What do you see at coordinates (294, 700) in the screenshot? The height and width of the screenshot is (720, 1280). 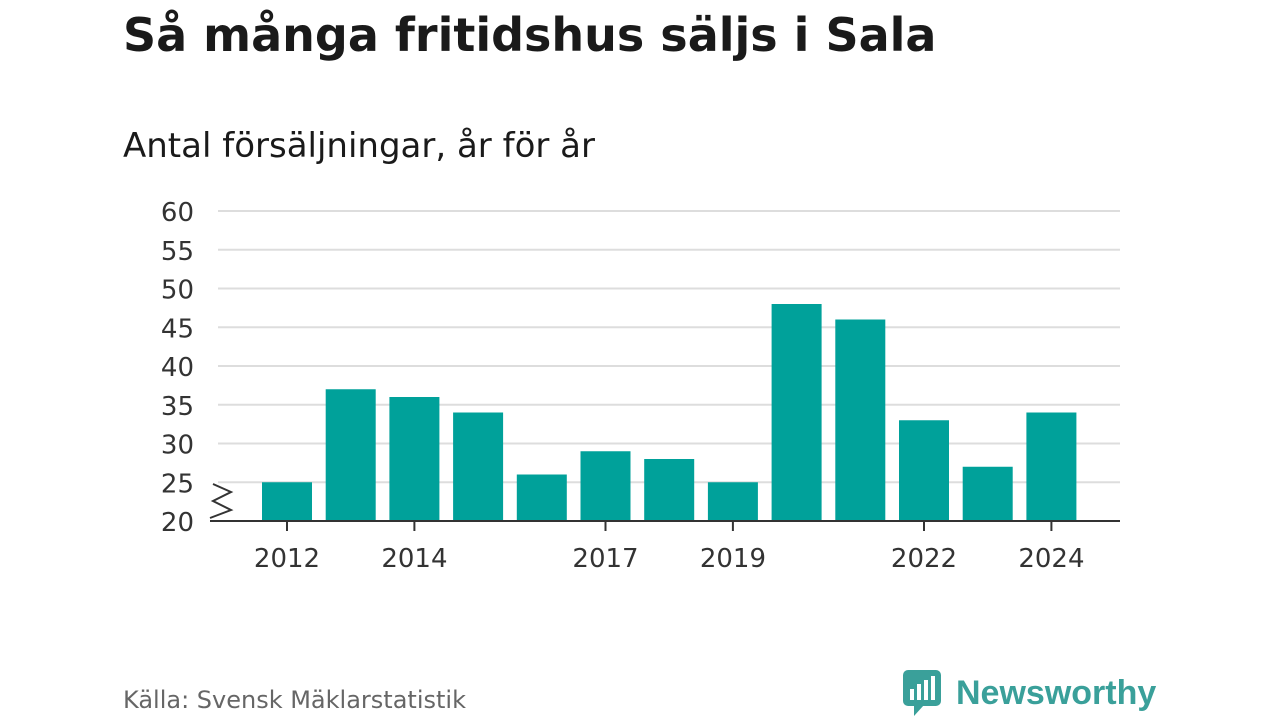 I see `source-note: Källa: Svensk Mäklarstatistik` at bounding box center [294, 700].